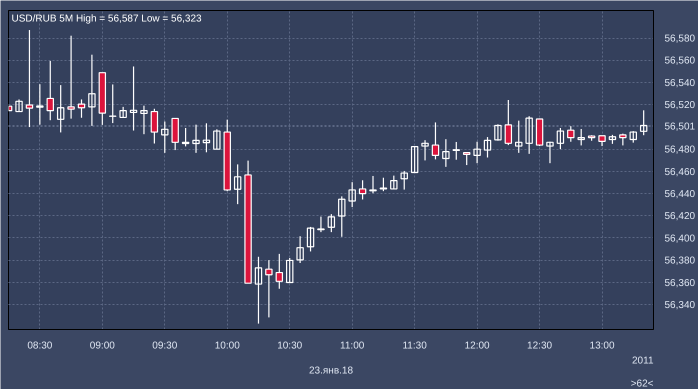 The width and height of the screenshot is (698, 389). I want to click on y-tick-label: 56,520, so click(680, 106).